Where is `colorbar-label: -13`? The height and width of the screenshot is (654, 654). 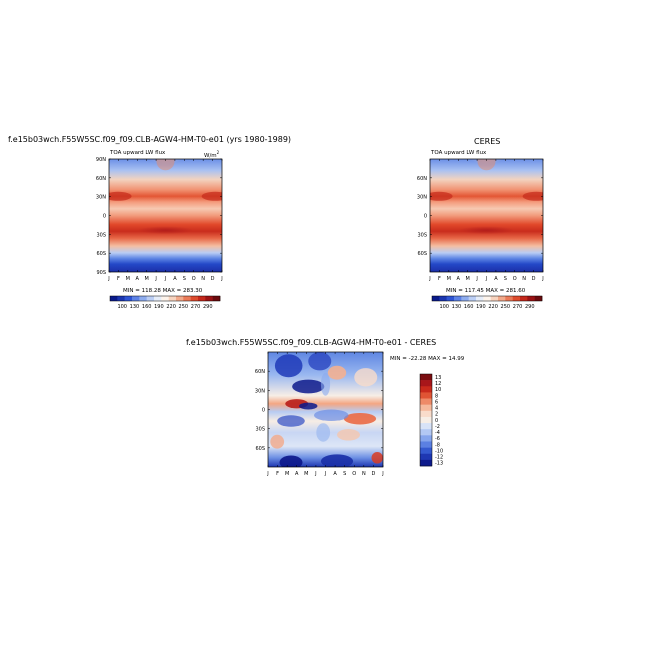
colorbar-label: -13 is located at coordinates (439, 464).